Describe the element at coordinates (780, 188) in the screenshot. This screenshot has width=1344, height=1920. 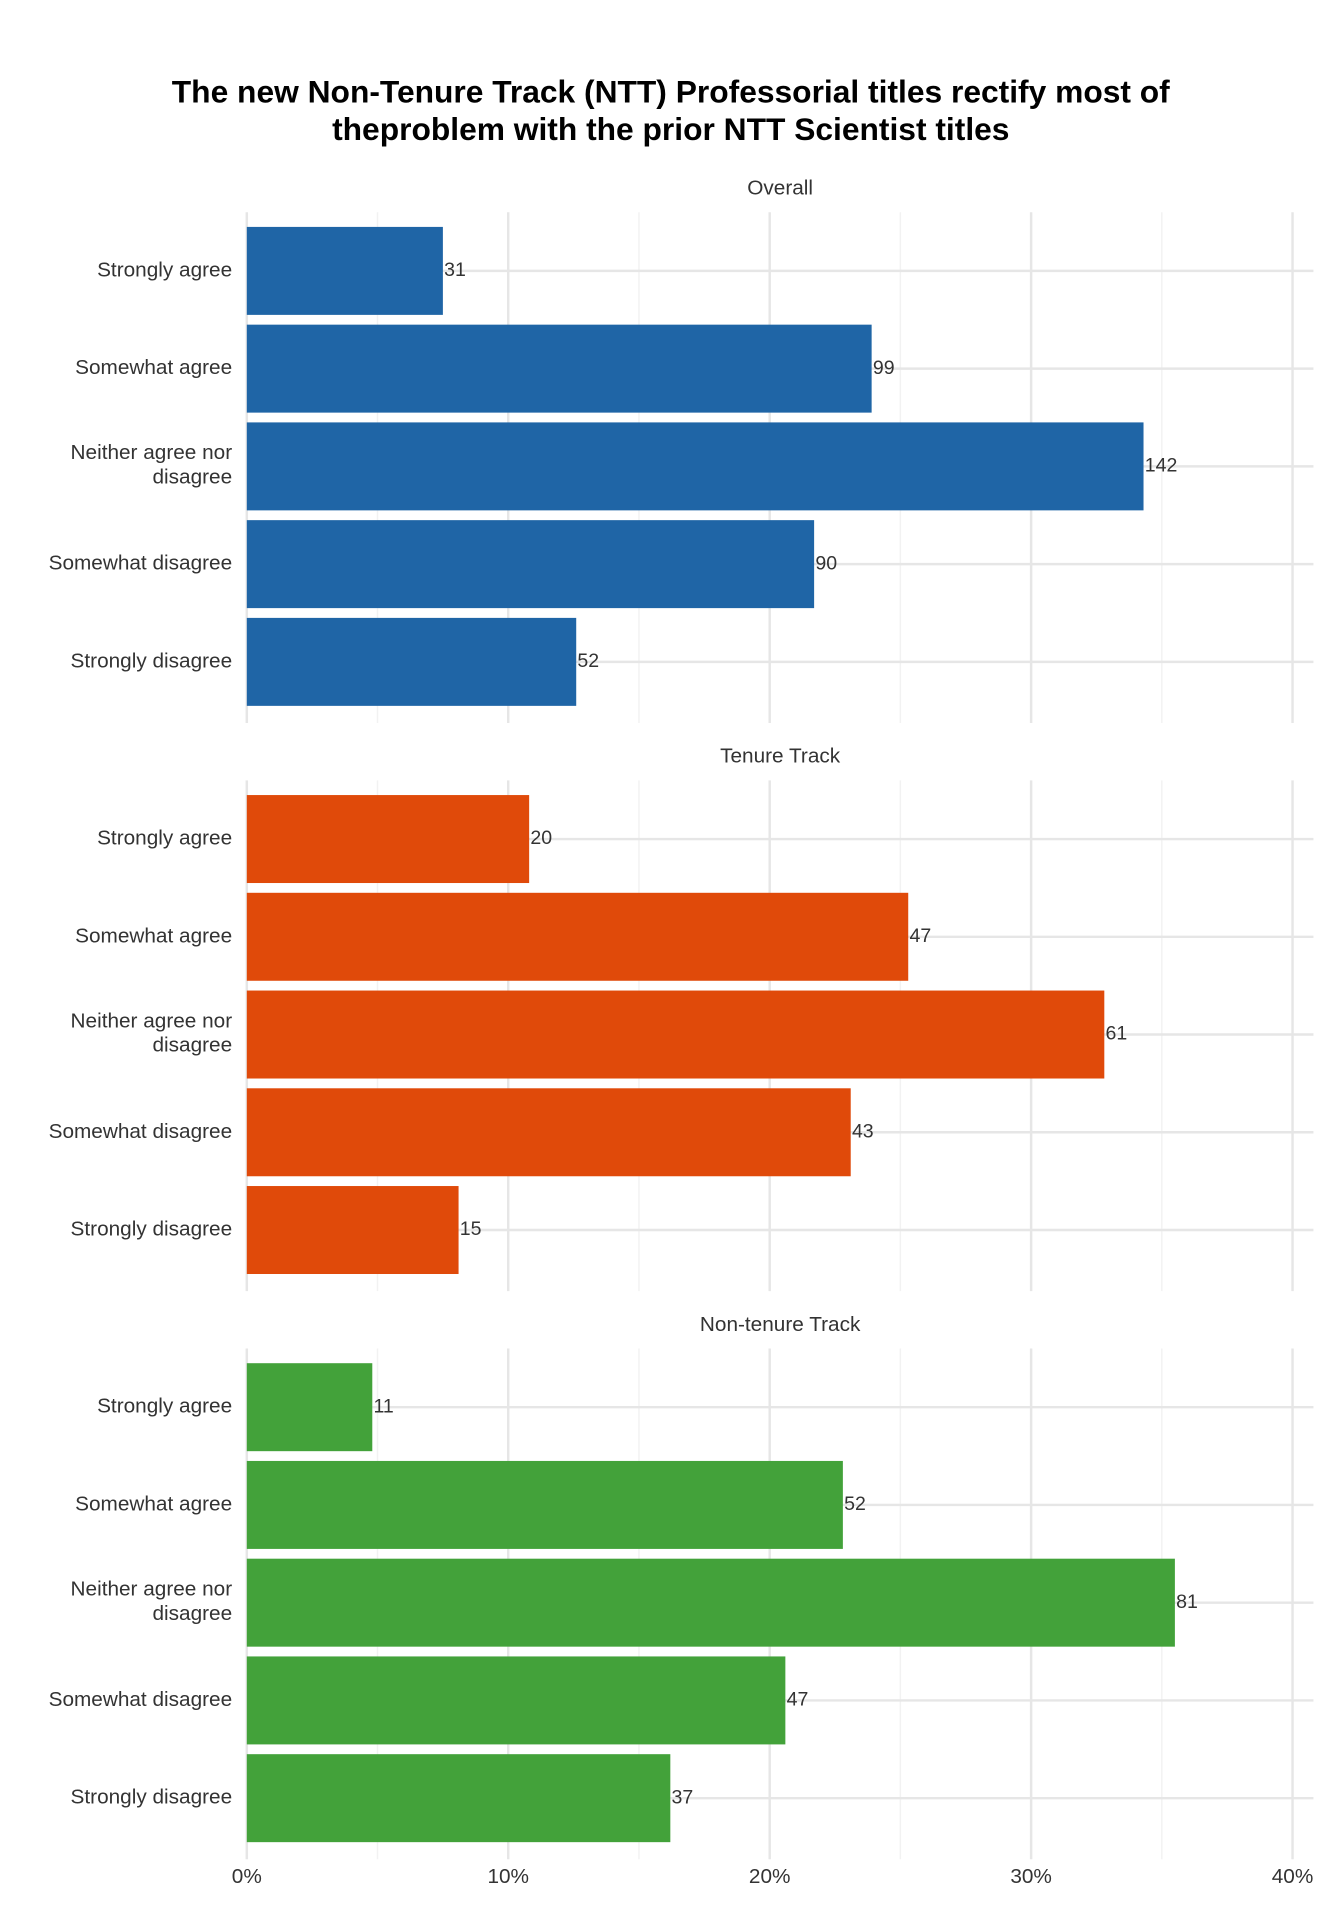
I see `panel-title: Overall` at that location.